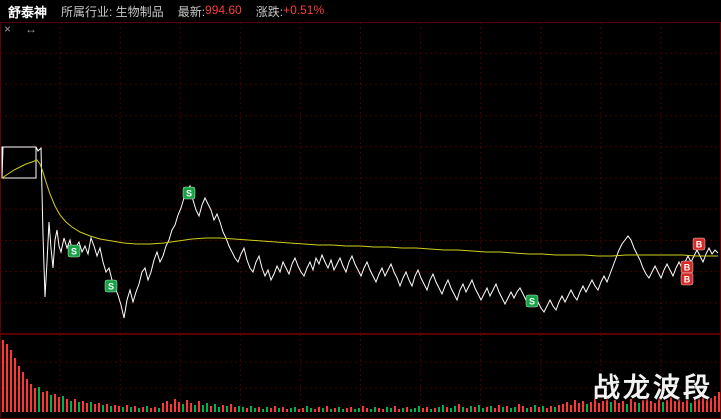  What do you see at coordinates (31, 29) in the screenshot?
I see `drag-resize-icon: ↔` at bounding box center [31, 29].